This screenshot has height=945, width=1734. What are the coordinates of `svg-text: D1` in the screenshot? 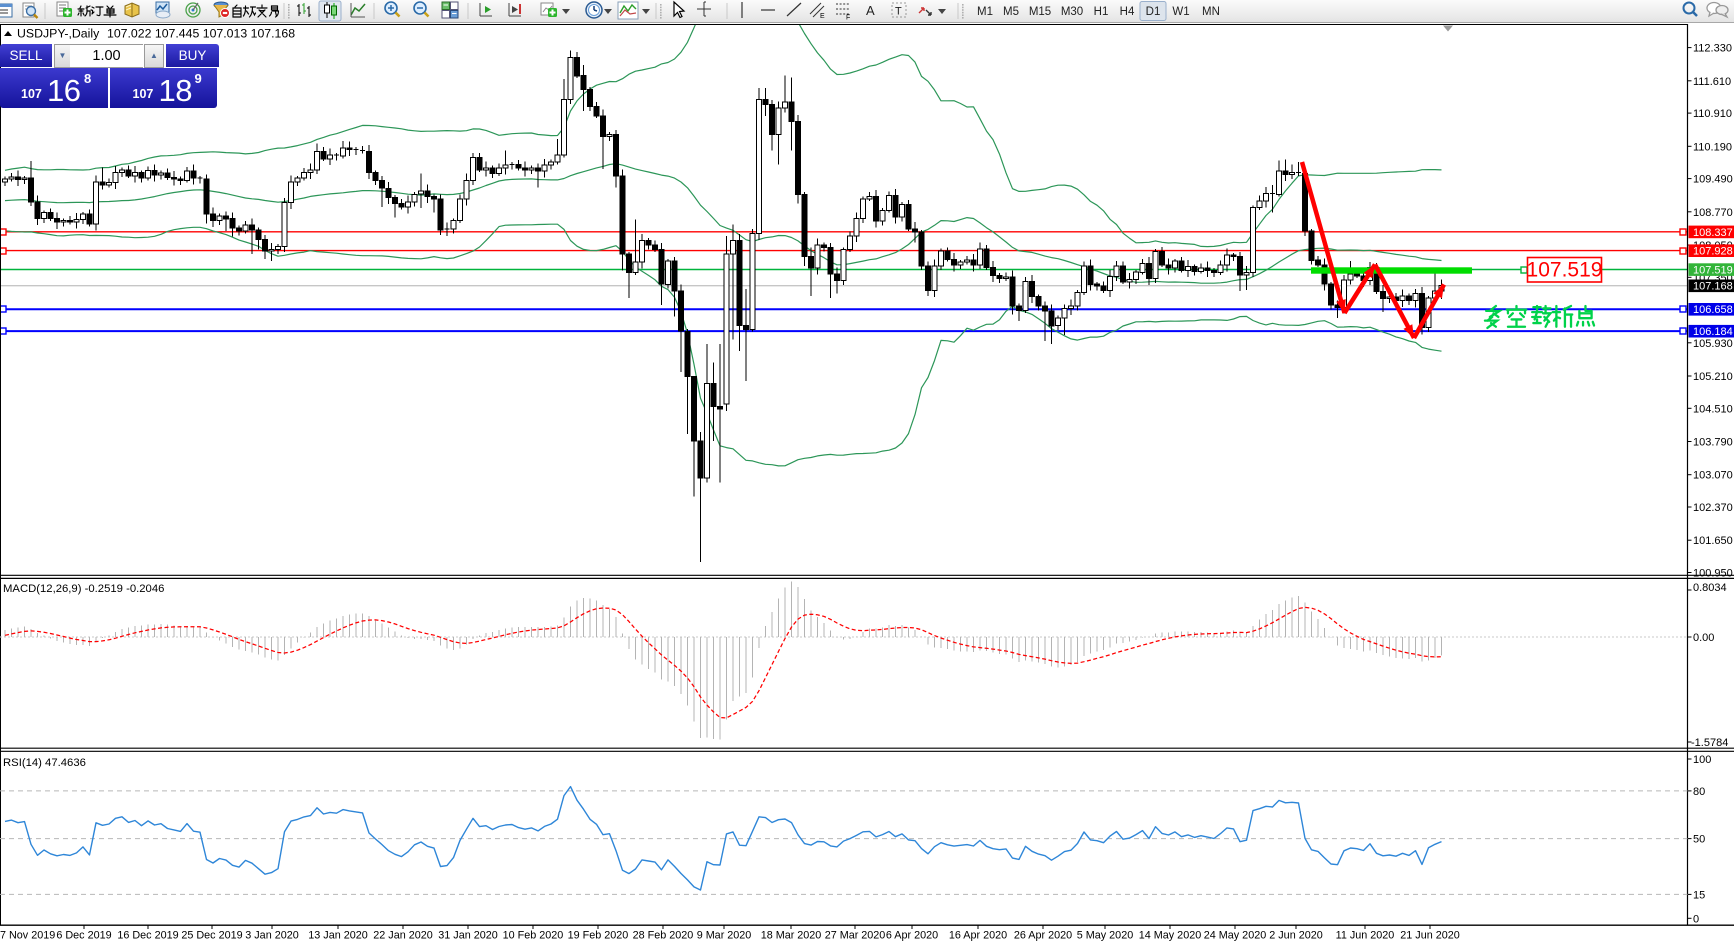 It's located at (1153, 12).